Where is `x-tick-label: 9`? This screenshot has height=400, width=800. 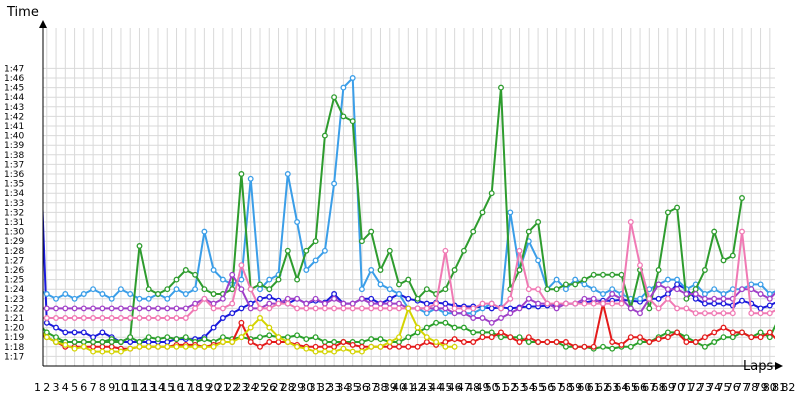
x-tick-label: 9 is located at coordinates (111, 387).